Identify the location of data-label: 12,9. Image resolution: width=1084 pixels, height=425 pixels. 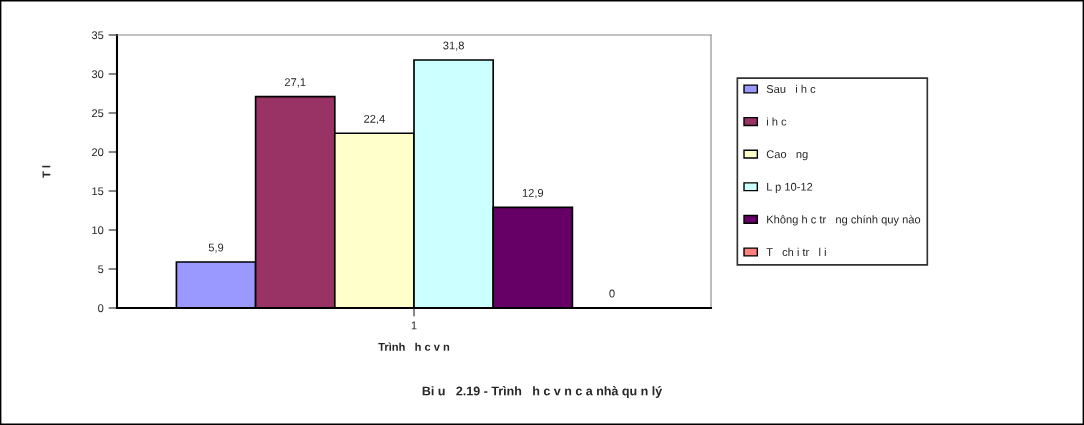
(533, 193).